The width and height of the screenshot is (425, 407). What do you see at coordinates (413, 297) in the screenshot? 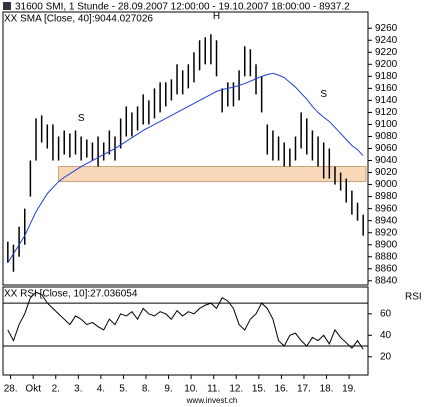
I see `rsi-axis-label: RSI` at bounding box center [413, 297].